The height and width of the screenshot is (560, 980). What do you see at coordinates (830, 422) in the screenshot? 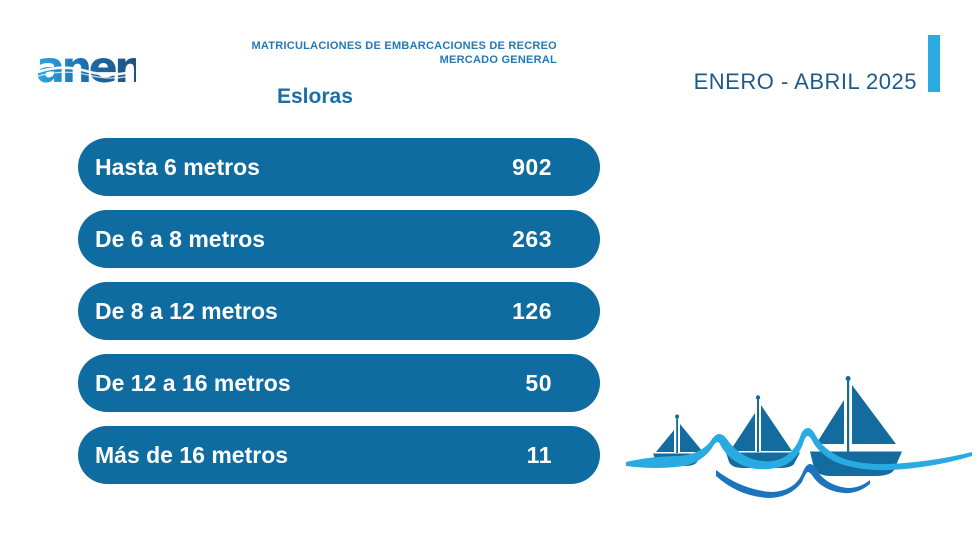
I see `large-boat-jib-sail` at bounding box center [830, 422].